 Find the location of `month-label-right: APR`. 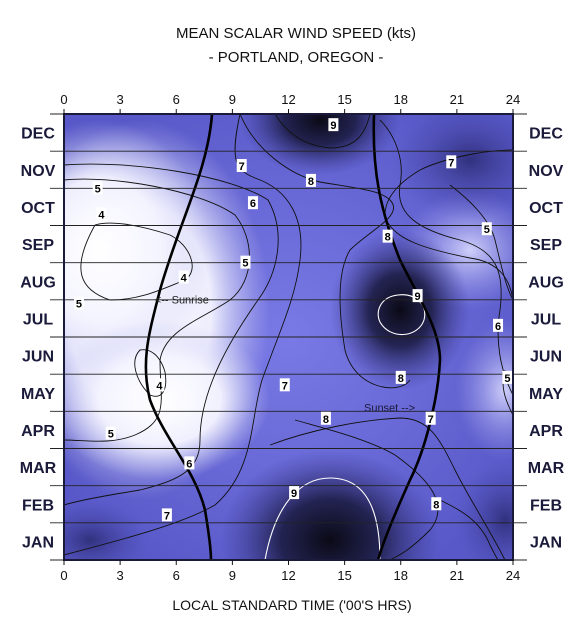

month-label-right: APR is located at coordinates (546, 431).